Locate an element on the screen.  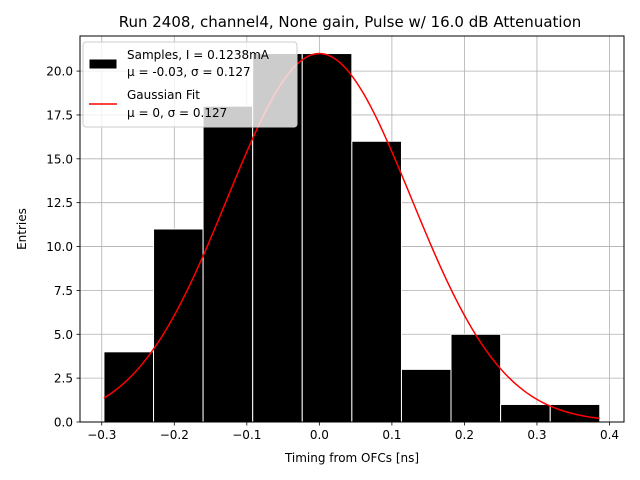
legend-box is located at coordinates (190, 84).